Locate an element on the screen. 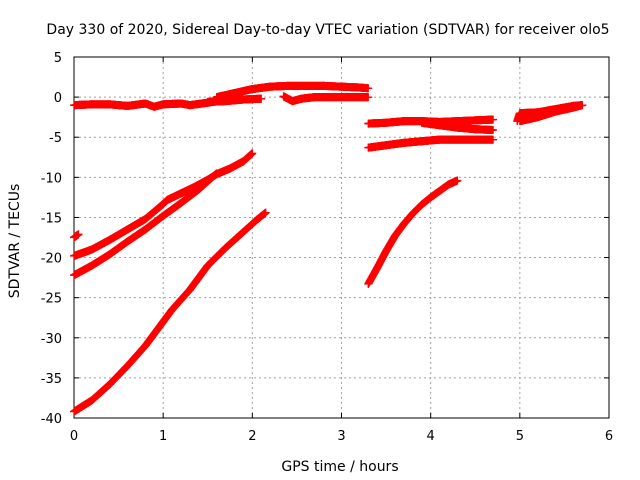 The height and width of the screenshot is (480, 640). y-tick-label: -20 is located at coordinates (51, 259).